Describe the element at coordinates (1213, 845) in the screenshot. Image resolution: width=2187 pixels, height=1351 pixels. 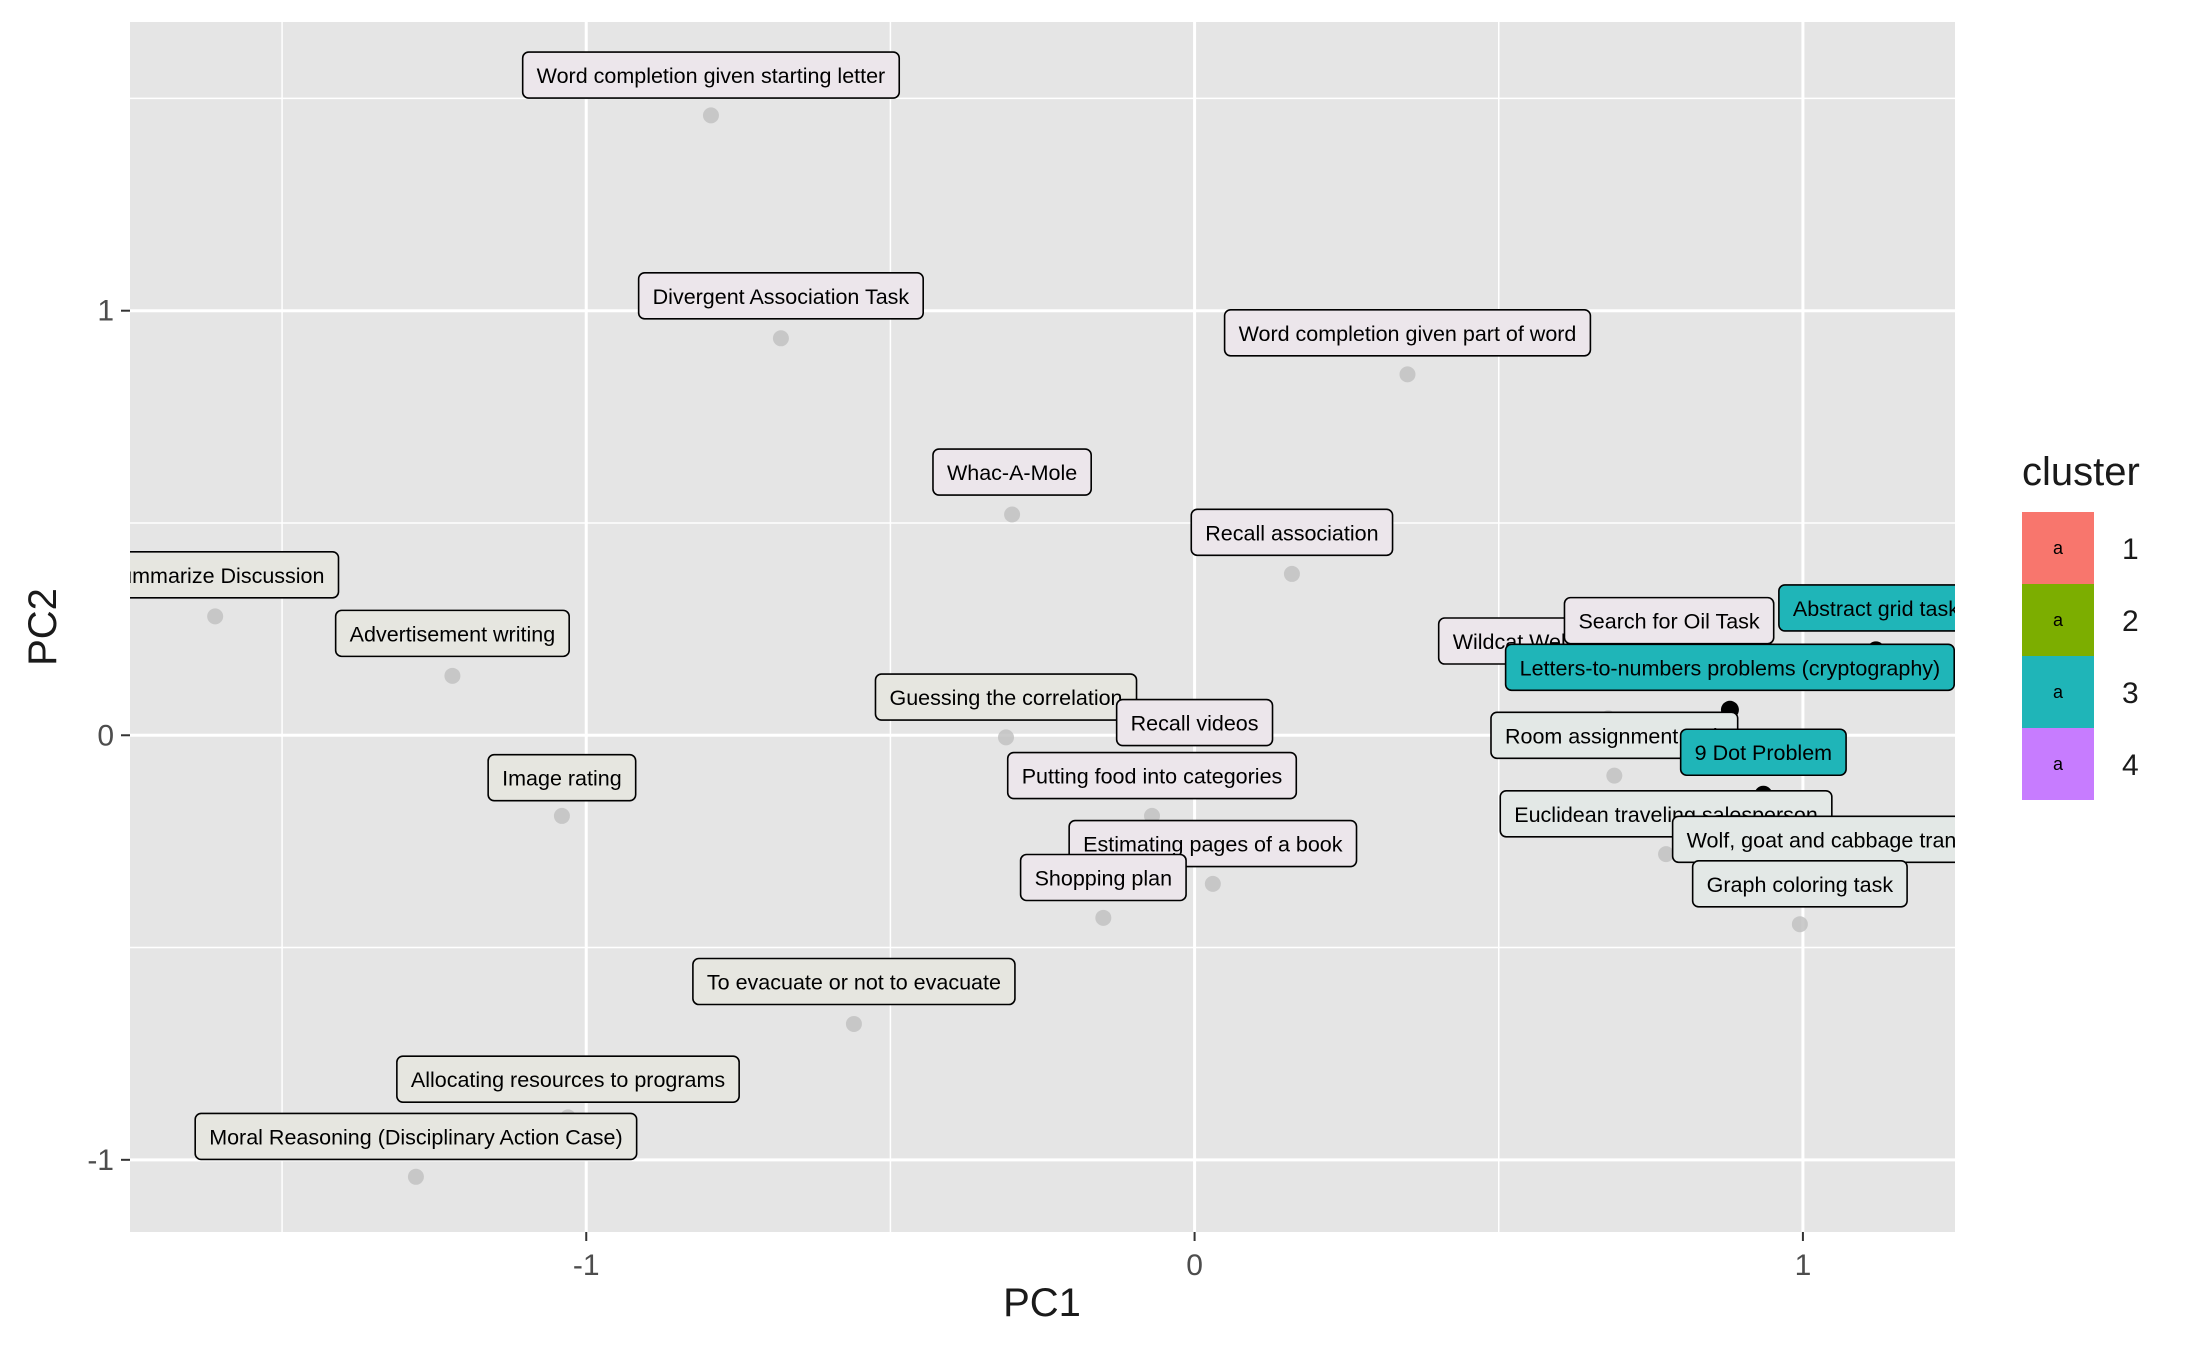
I see `point-label-text: Estimating pages of a book` at that location.